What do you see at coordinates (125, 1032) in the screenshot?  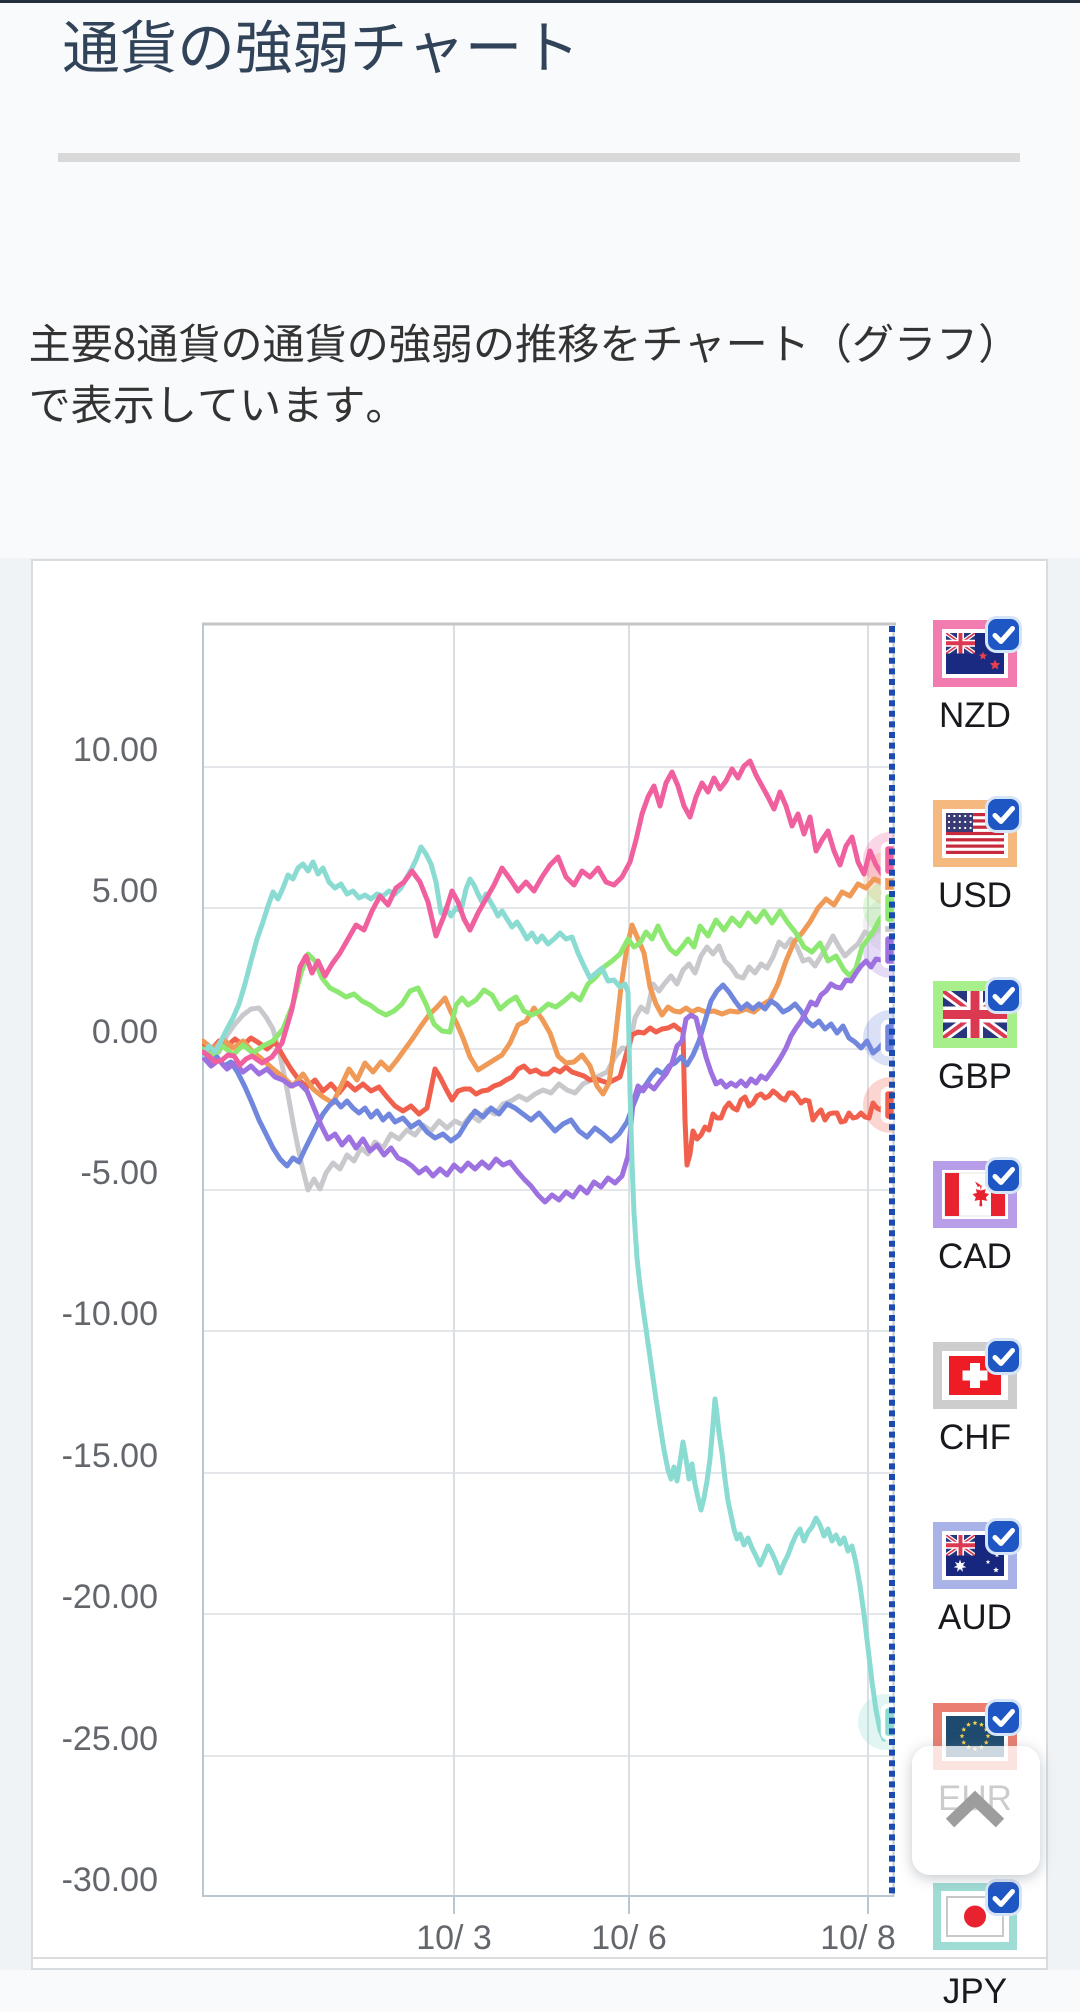 I see `svg-text: 0.00` at bounding box center [125, 1032].